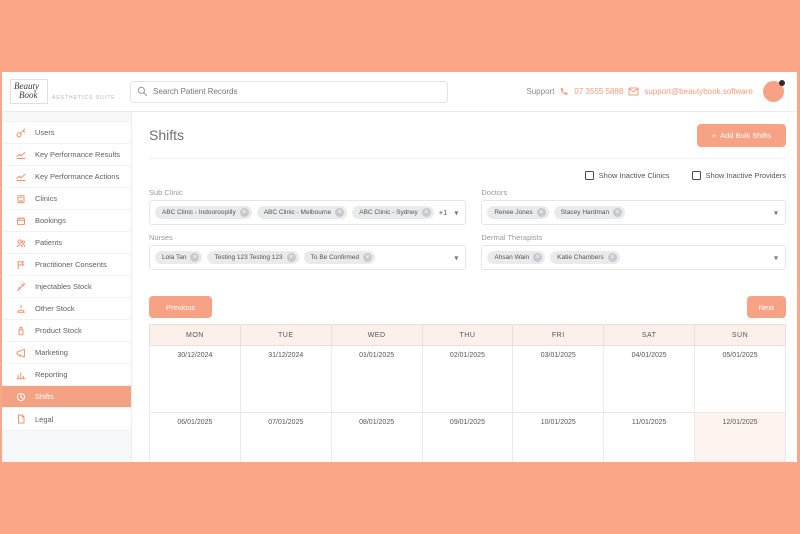  Describe the element at coordinates (633, 212) in the screenshot. I see `doctors-multiselect: Renee Jones × Stacey Hardman × ▾` at that location.